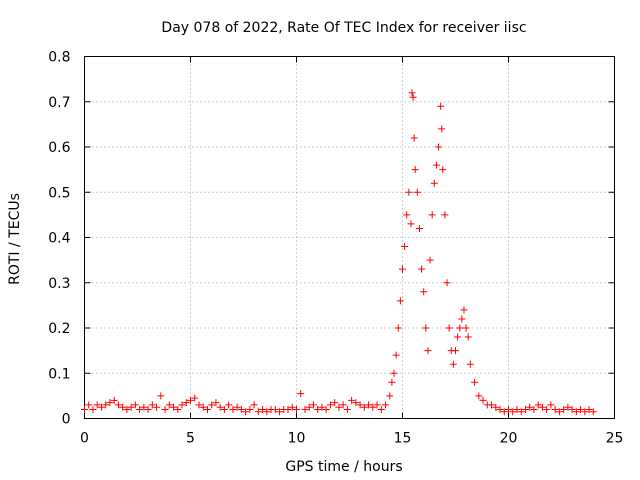  Describe the element at coordinates (59, 58) in the screenshot. I see `y-tick-label: 0.8` at that location.